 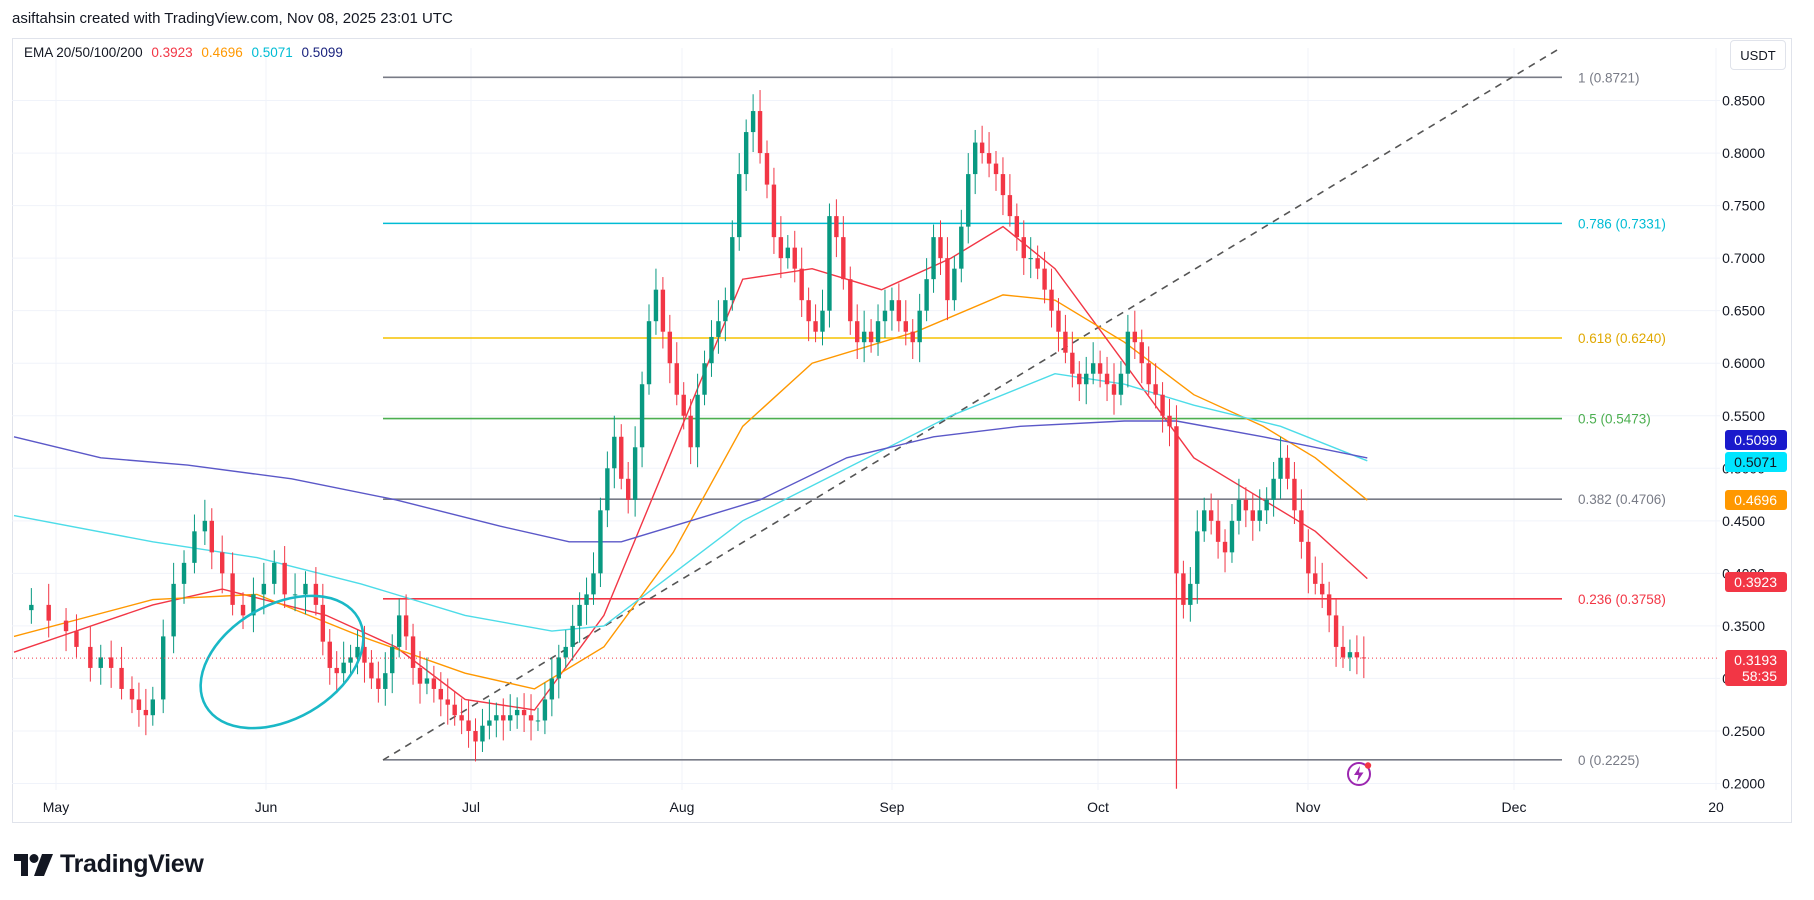 I want to click on price-tag-label: 0.5099, so click(x=1755, y=440).